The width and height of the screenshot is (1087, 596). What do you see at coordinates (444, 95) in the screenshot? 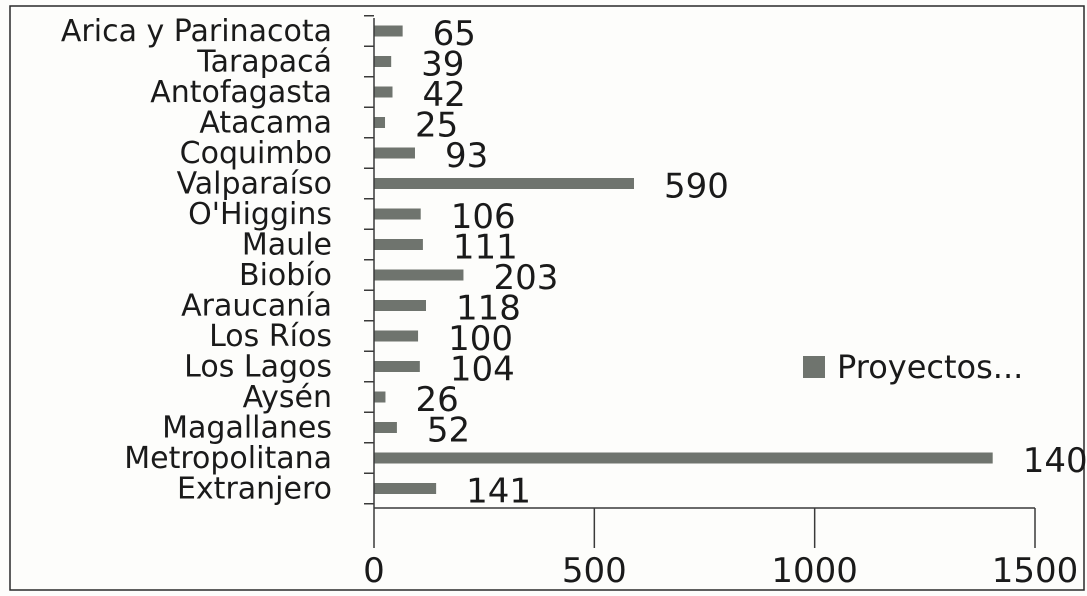
I see `data-label: 42` at bounding box center [444, 95].